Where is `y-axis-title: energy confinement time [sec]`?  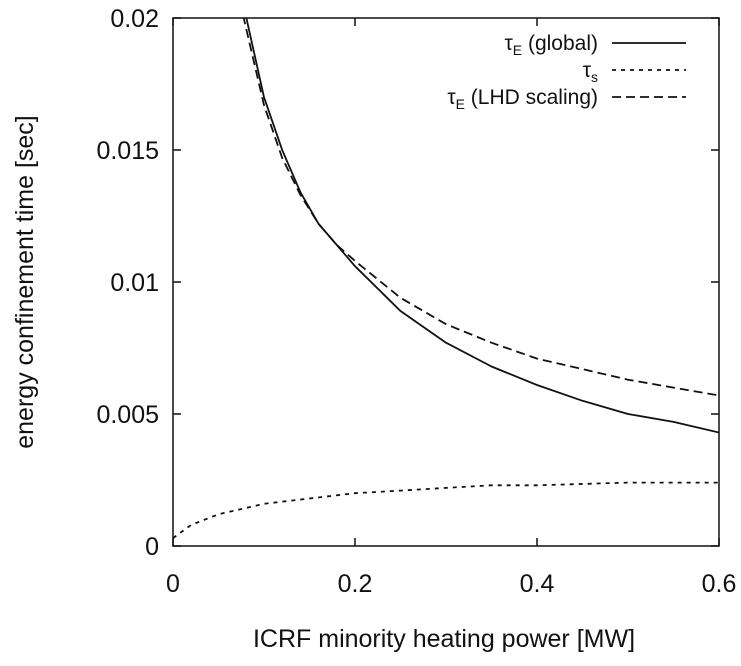 y-axis-title: energy confinement time [sec] is located at coordinates (25, 282).